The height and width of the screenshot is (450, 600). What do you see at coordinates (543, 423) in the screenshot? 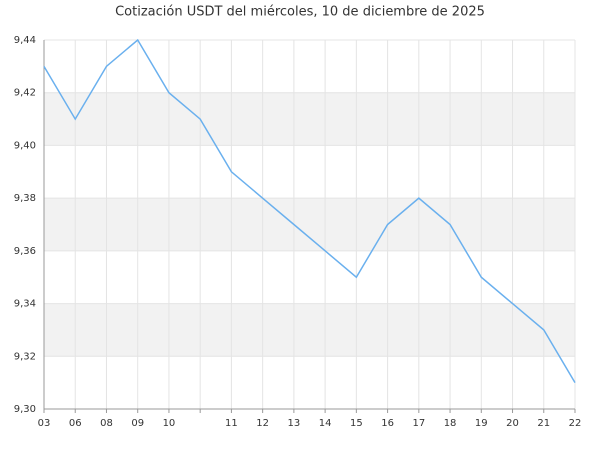
I see `x-tick-label: 21` at bounding box center [543, 423].